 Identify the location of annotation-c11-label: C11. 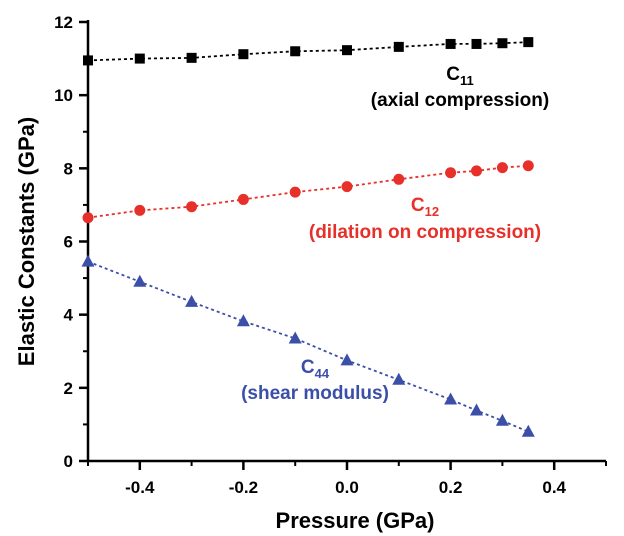
(459, 76).